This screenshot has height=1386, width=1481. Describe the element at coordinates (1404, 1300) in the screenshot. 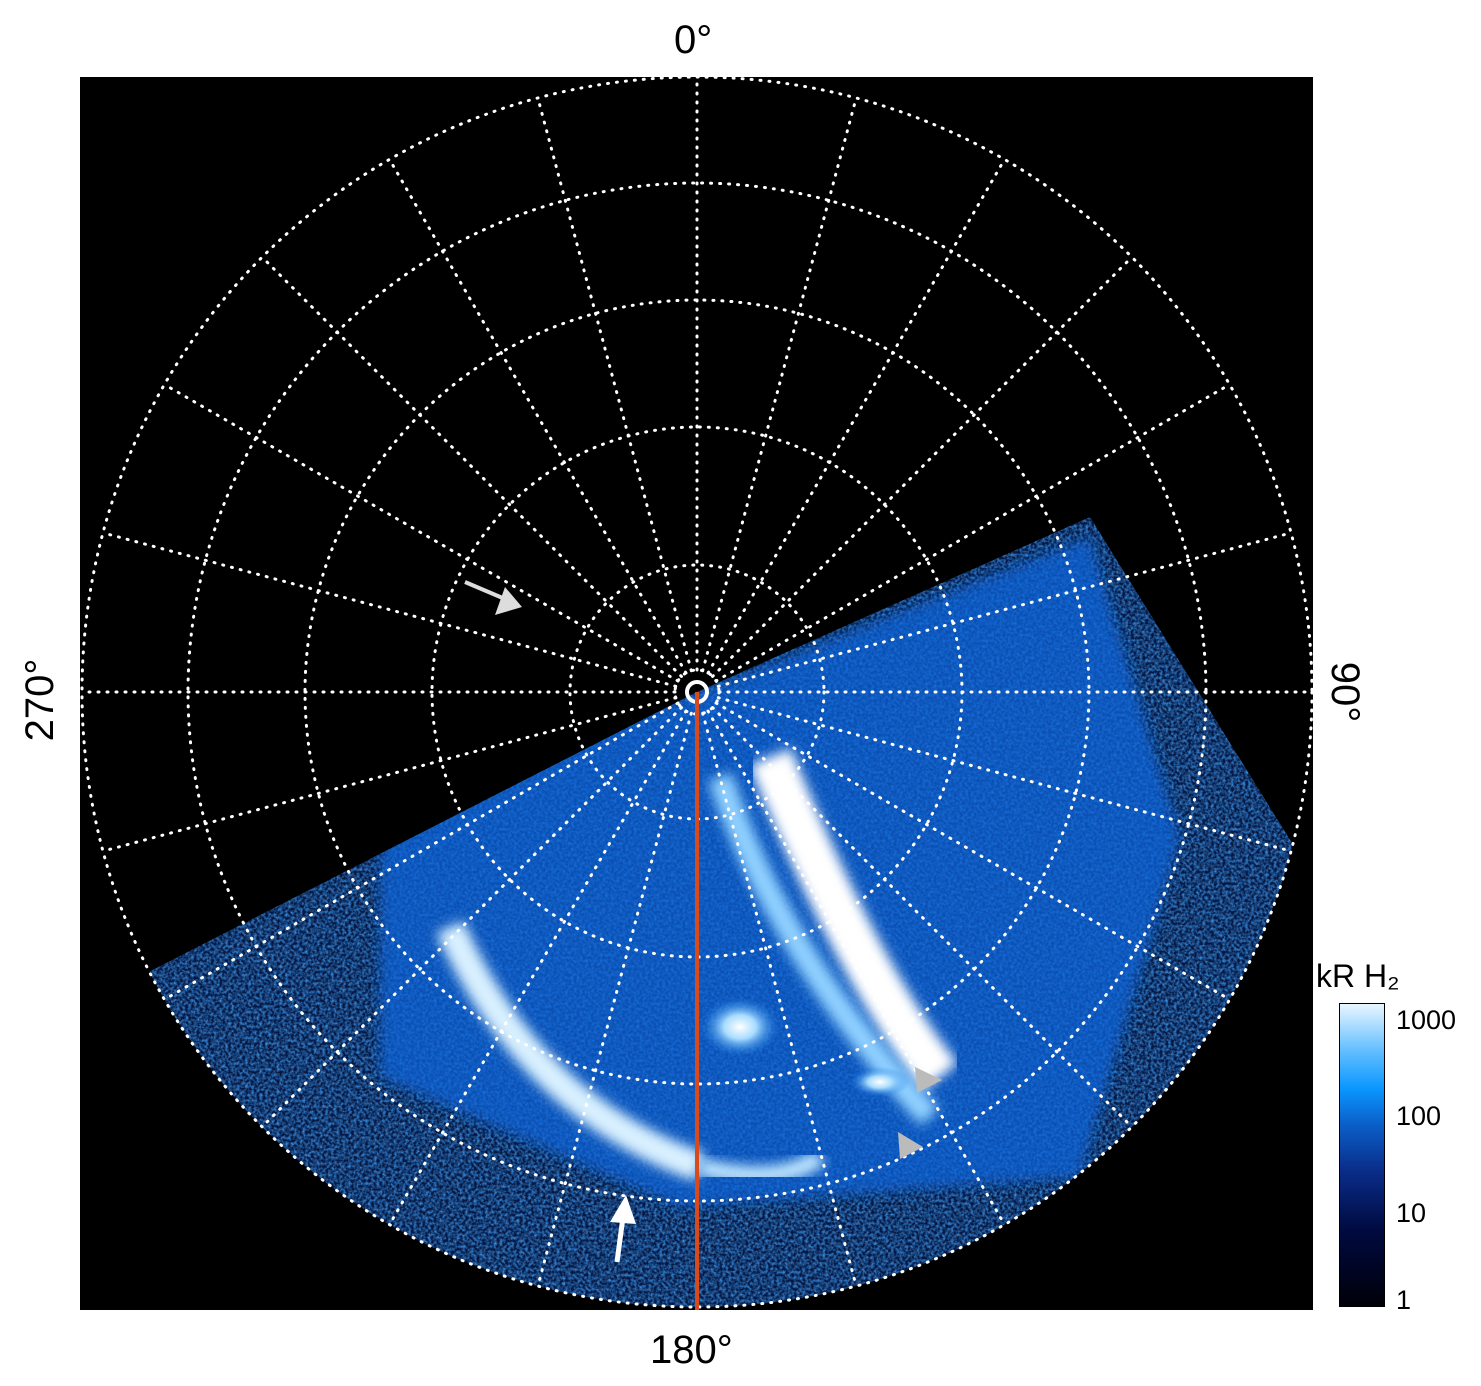

I see `colorbar-tick-1: 1` at that location.